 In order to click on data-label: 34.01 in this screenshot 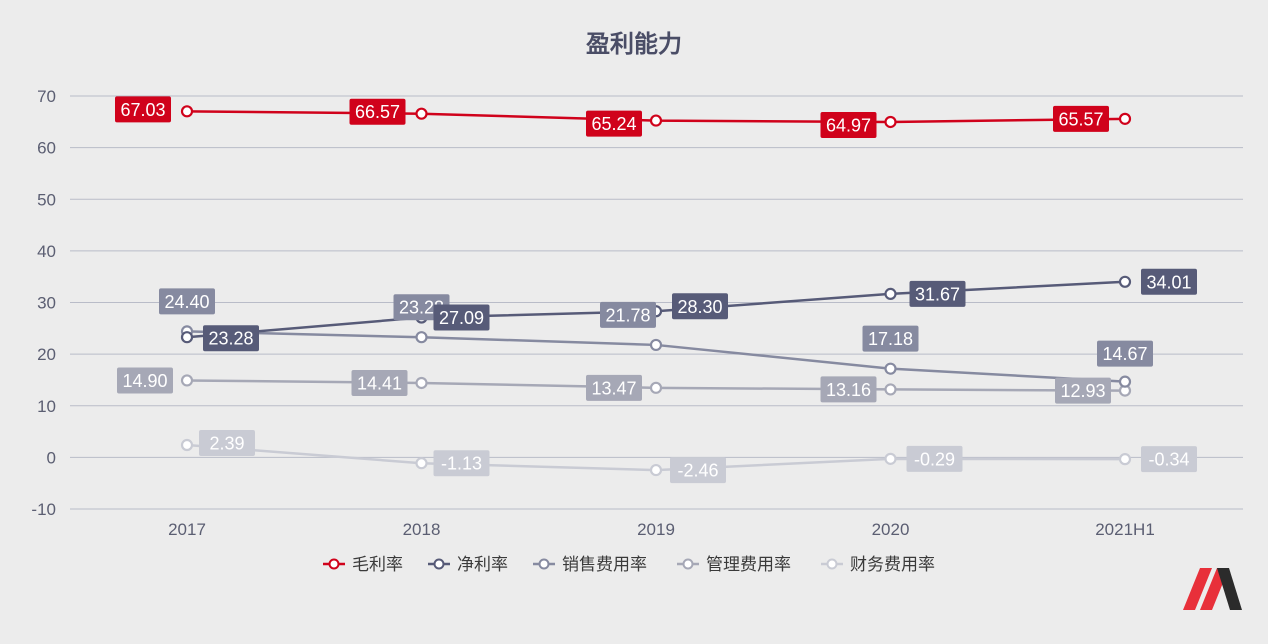, I will do `click(1168, 282)`.